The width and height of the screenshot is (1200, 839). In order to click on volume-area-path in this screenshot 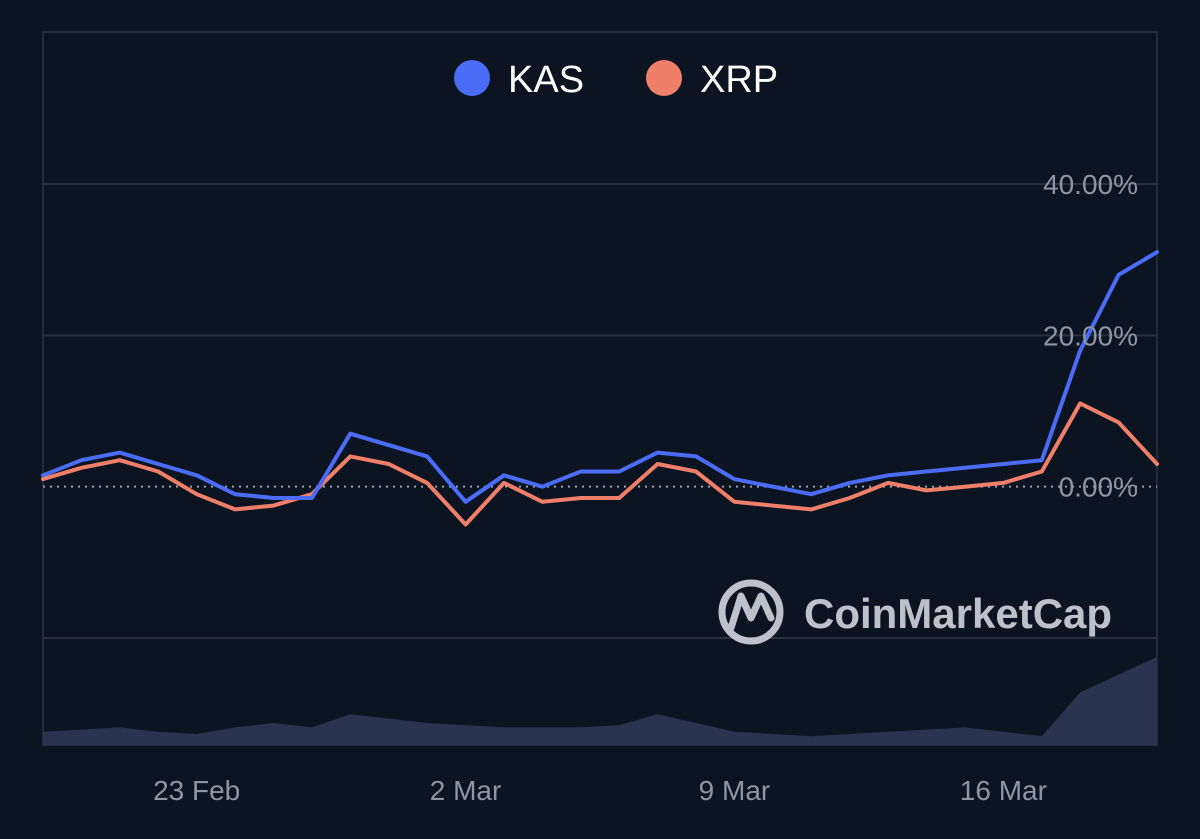, I will do `click(600, 701)`.